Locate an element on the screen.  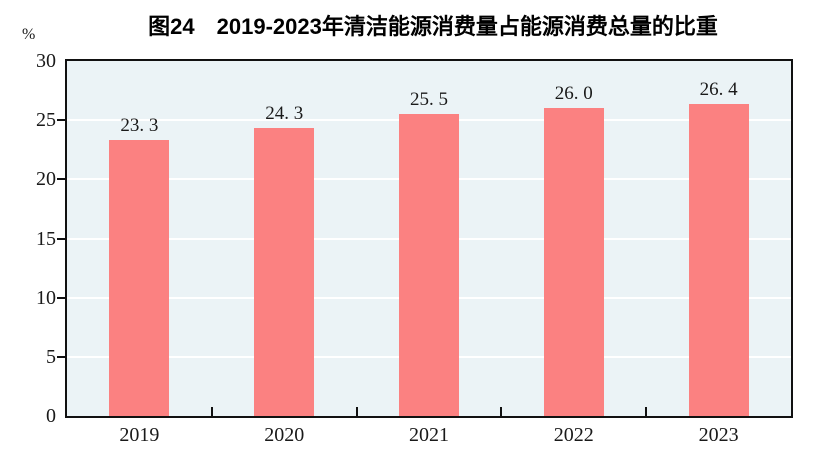
y-tick-label-25: 25 is located at coordinates (46, 120).